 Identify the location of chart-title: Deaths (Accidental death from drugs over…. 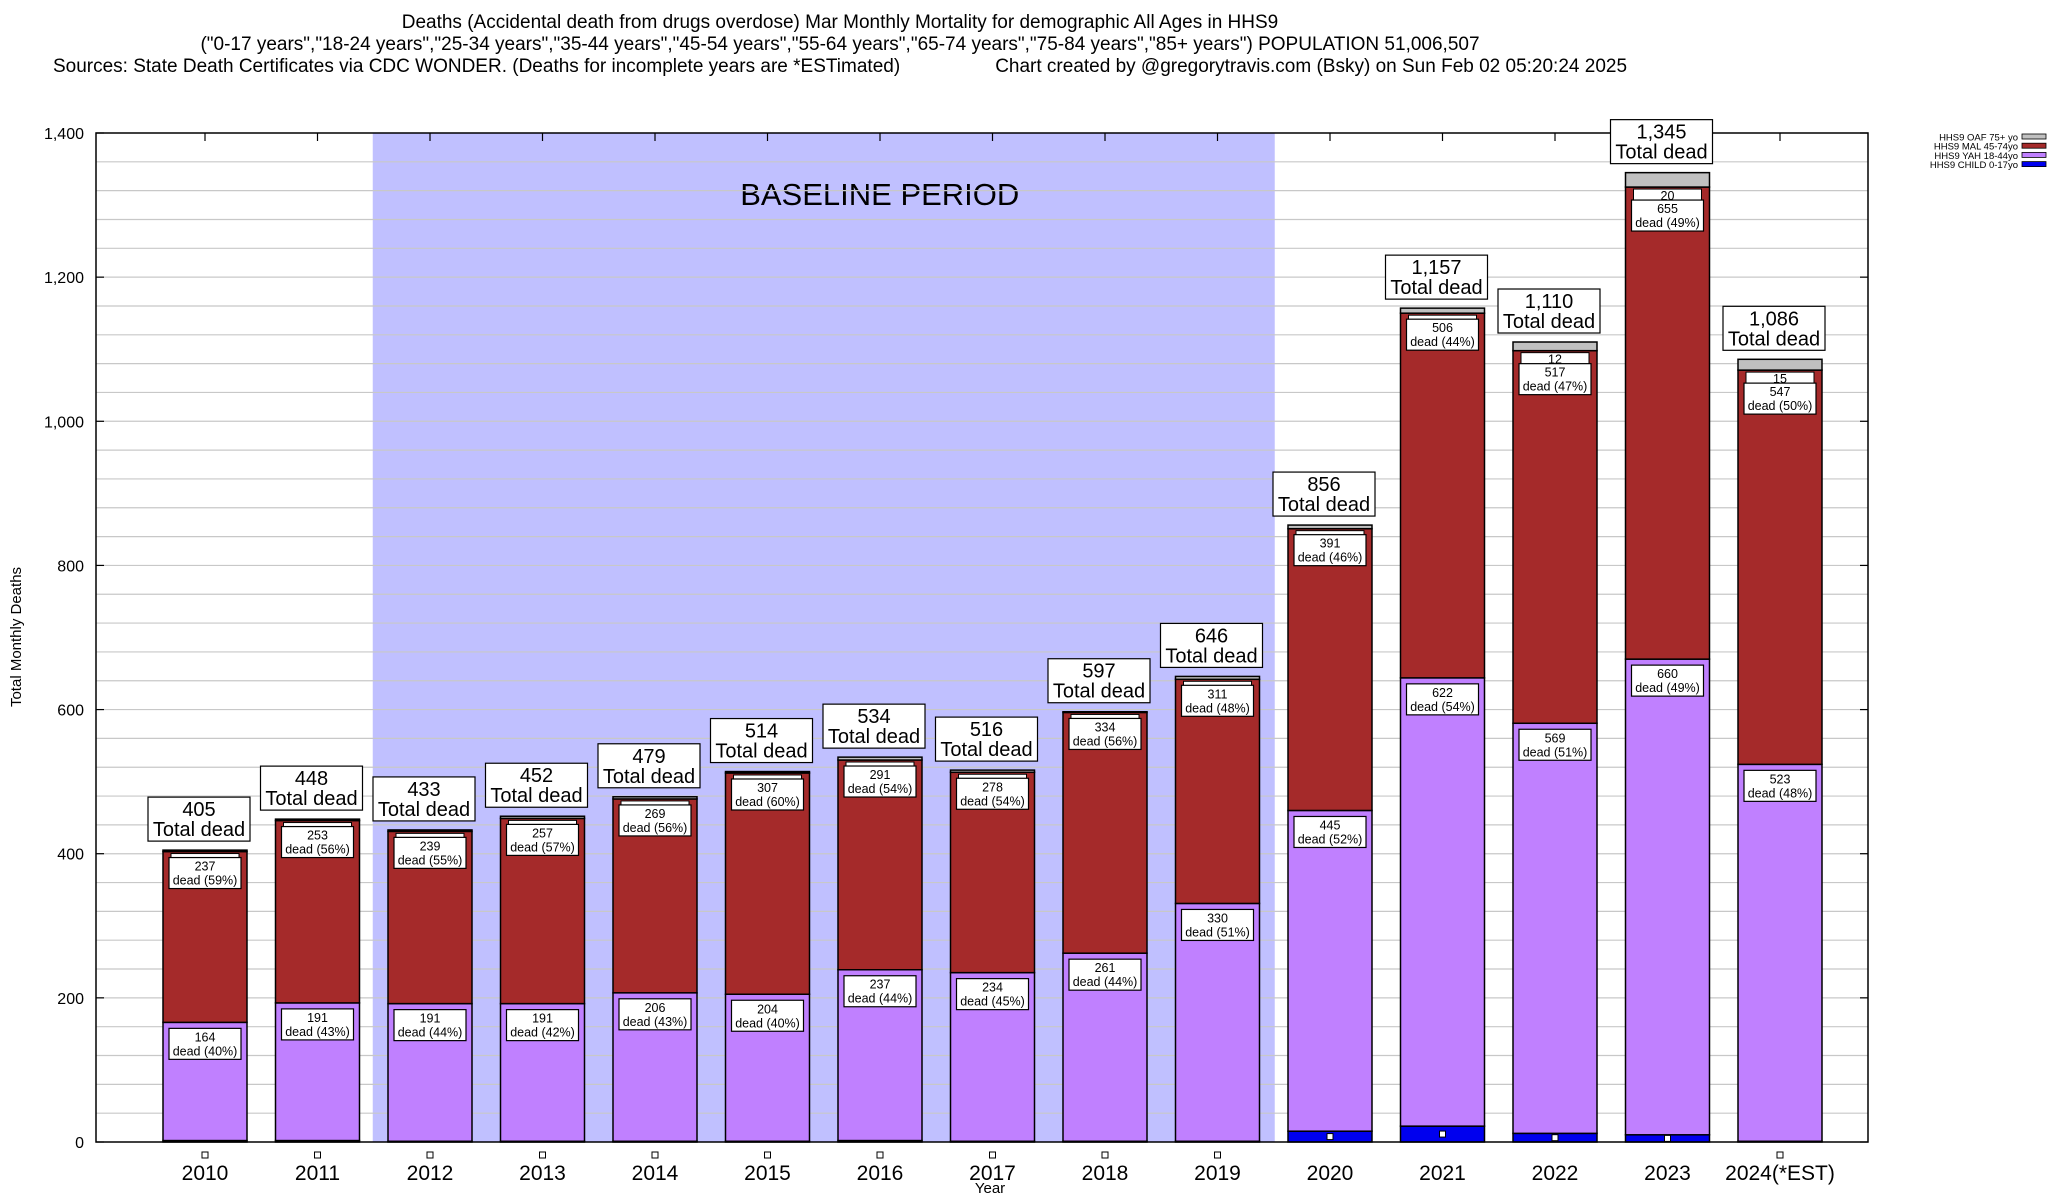
(840, 22).